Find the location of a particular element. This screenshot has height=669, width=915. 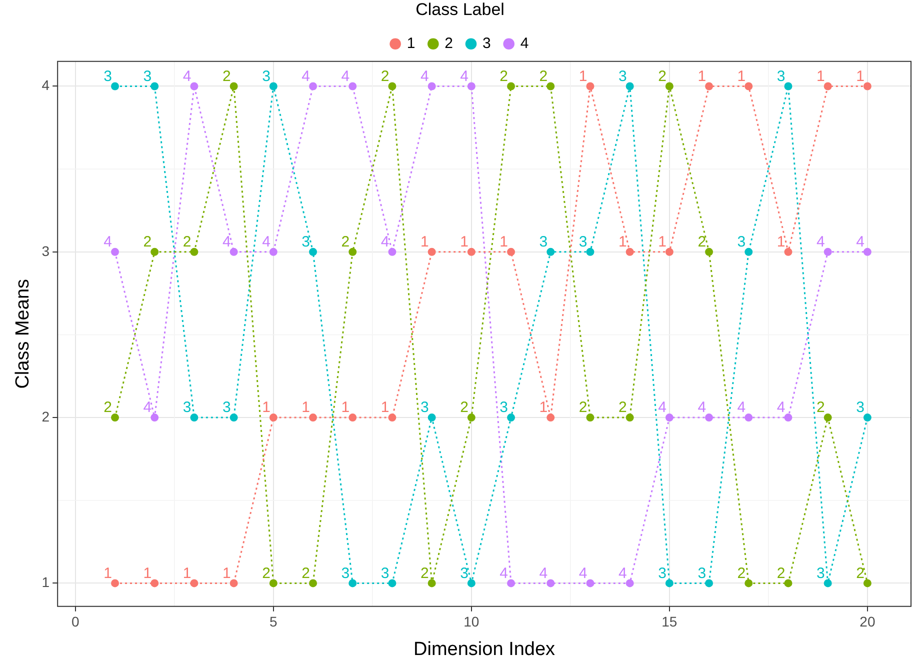

y-tick-label: 3 is located at coordinates (46, 250).